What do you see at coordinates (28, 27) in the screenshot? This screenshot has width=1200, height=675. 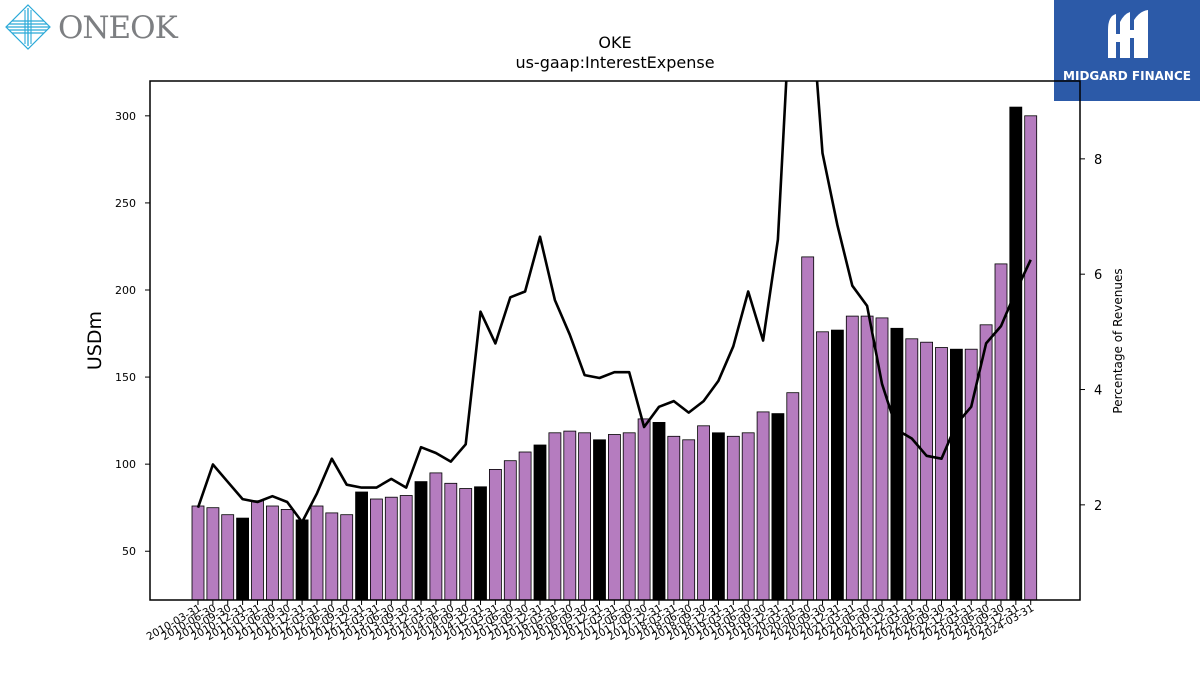 I see `oneok-diamond-icon` at bounding box center [28, 27].